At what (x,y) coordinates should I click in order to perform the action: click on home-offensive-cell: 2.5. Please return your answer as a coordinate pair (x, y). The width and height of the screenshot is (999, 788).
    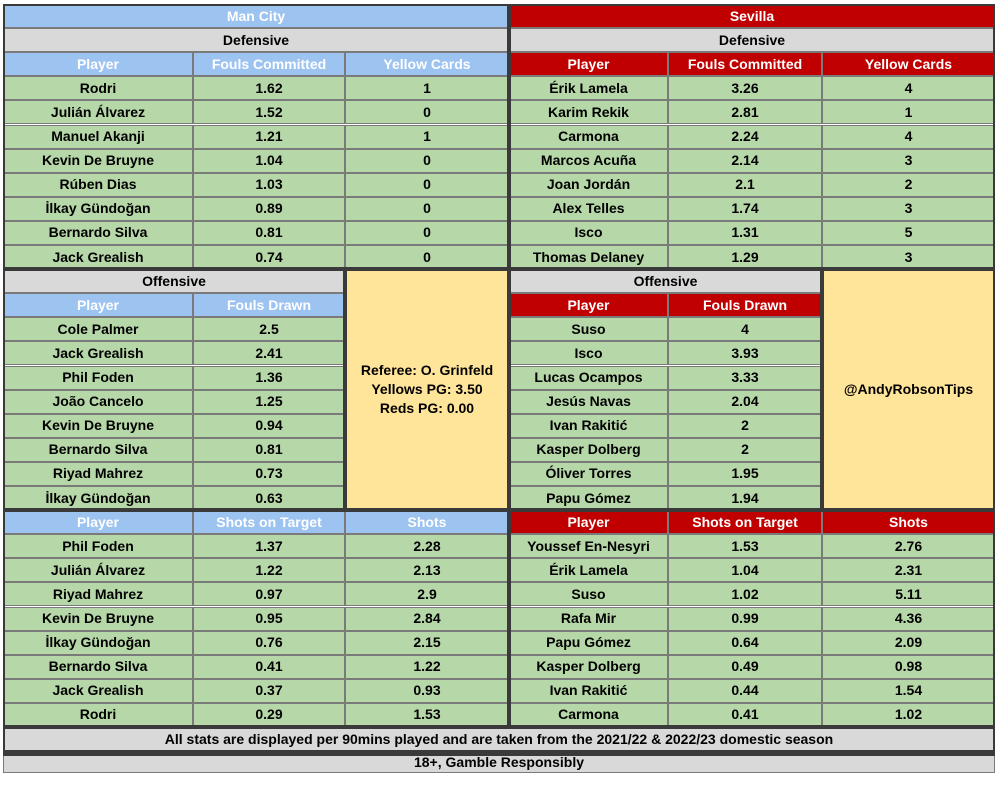
    Looking at the image, I should click on (269, 329).